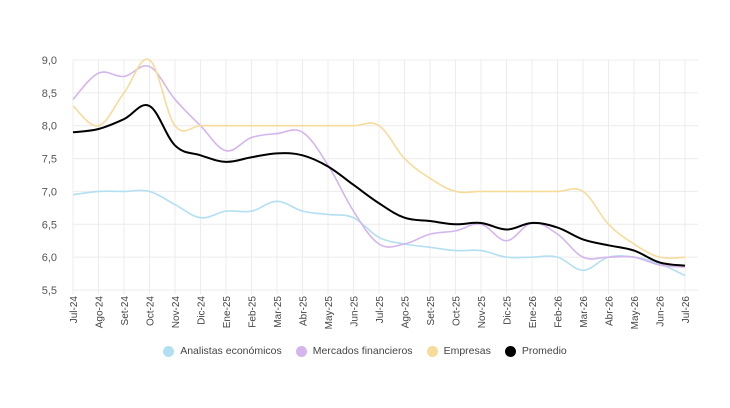  I want to click on y-tick-label: 7,5, so click(49, 160).